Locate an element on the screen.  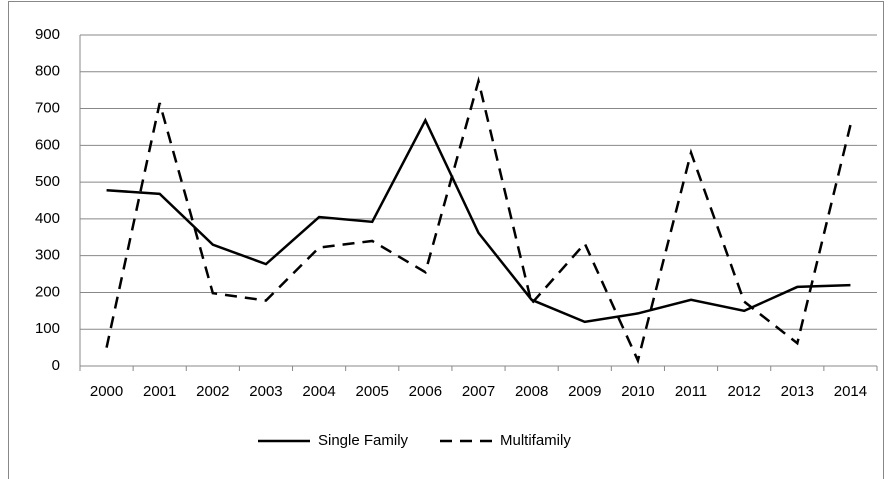
x-tick-label: 2008 is located at coordinates (531, 391).